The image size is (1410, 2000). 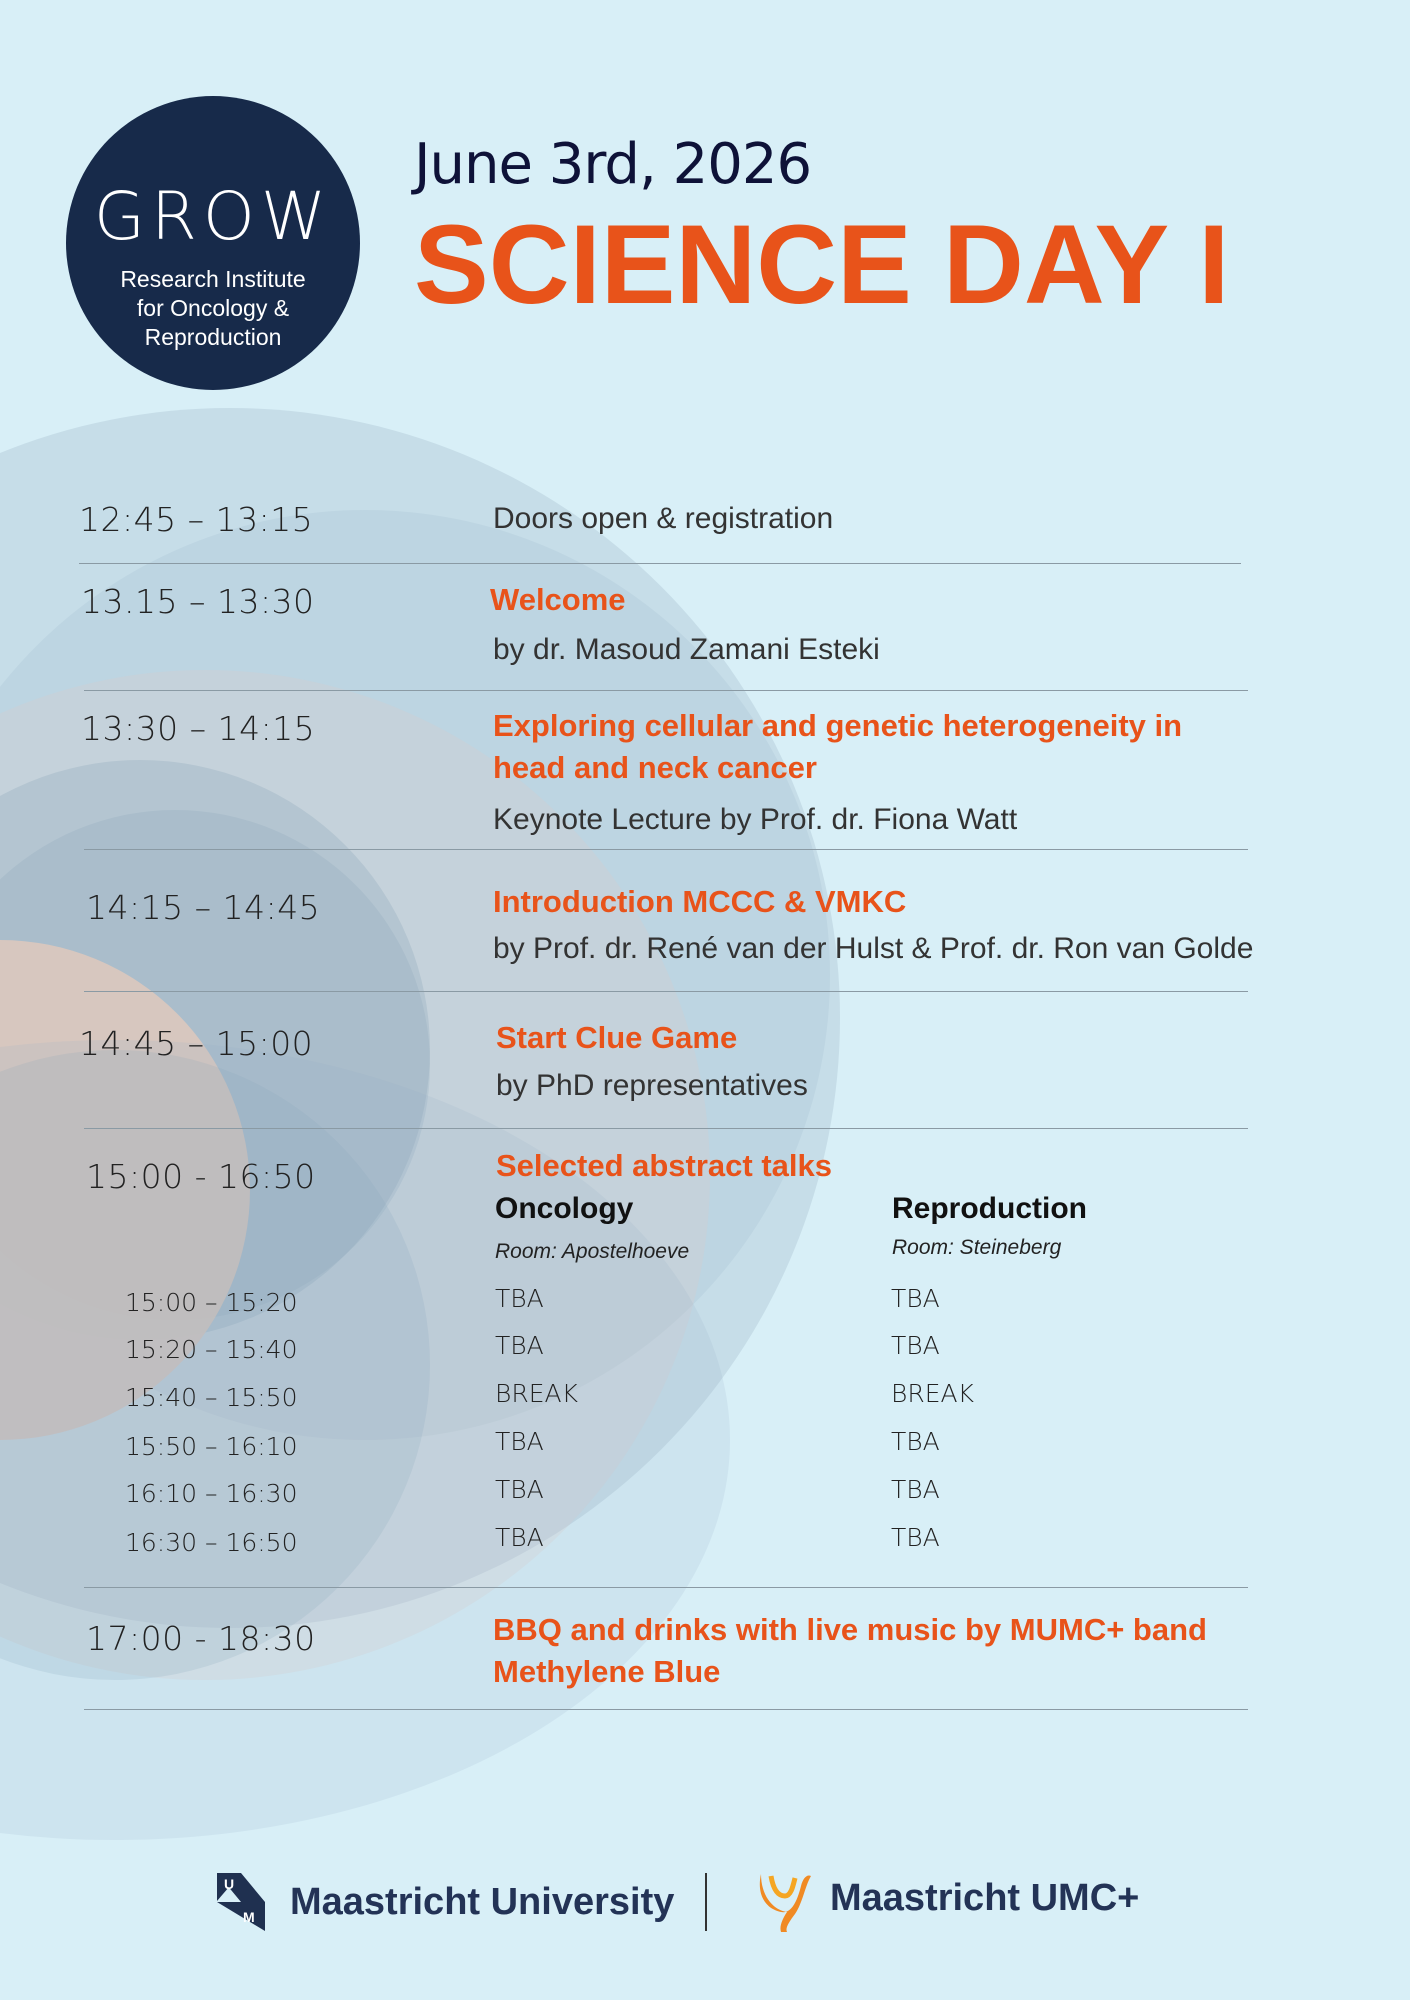 What do you see at coordinates (211, 1542) in the screenshot?
I see `talk-time: 16:30 – 16:50` at bounding box center [211, 1542].